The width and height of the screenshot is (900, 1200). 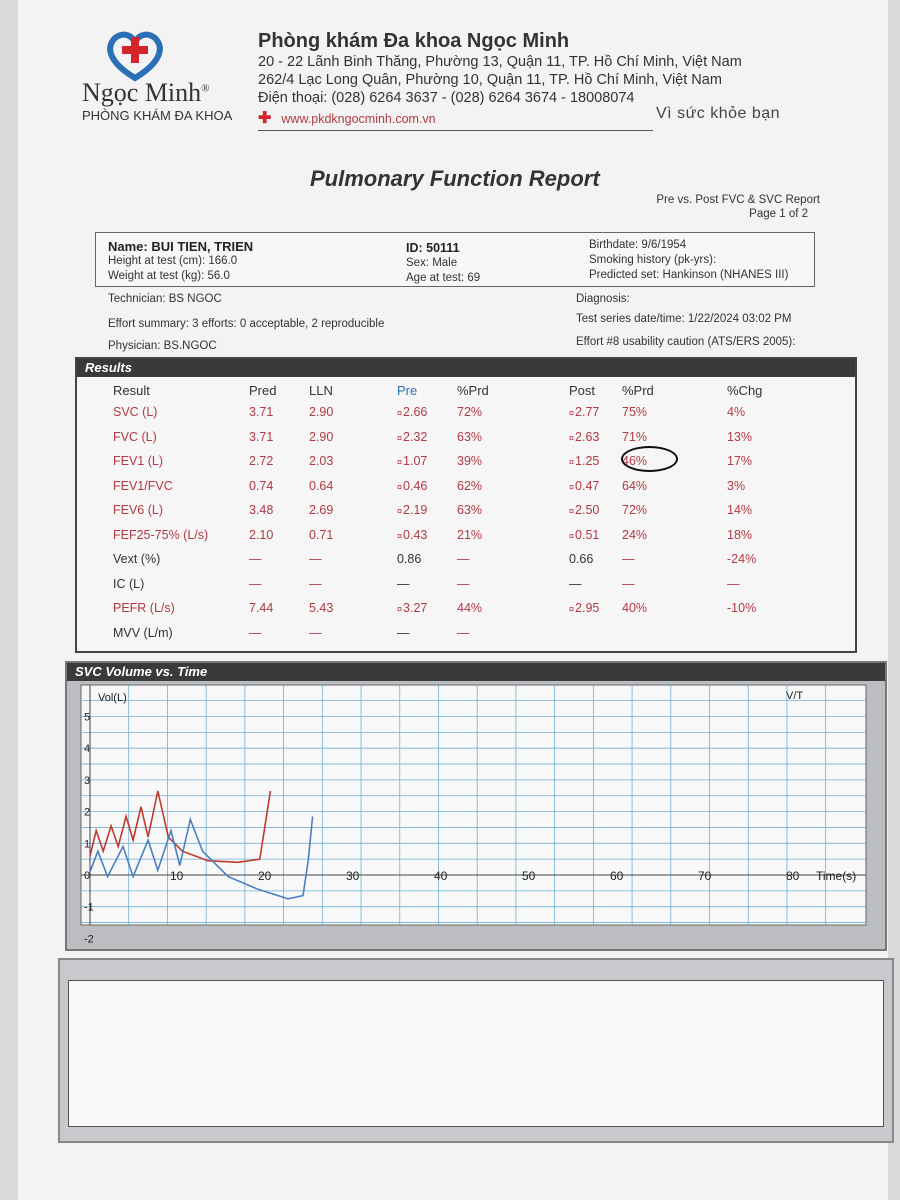 What do you see at coordinates (689, 275) in the screenshot?
I see `predicted-set: Predicted set: Hankinson (NHANES III)` at bounding box center [689, 275].